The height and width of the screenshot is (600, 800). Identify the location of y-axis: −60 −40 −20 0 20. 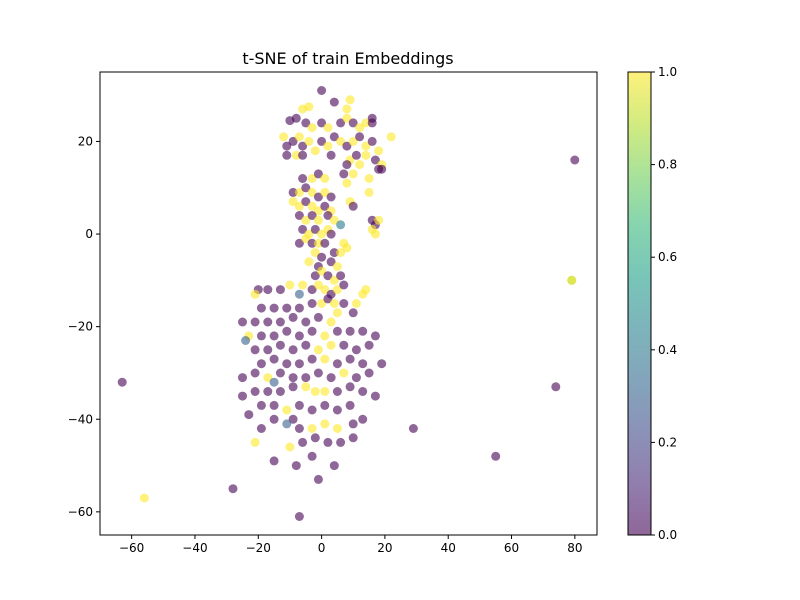
(84, 326).